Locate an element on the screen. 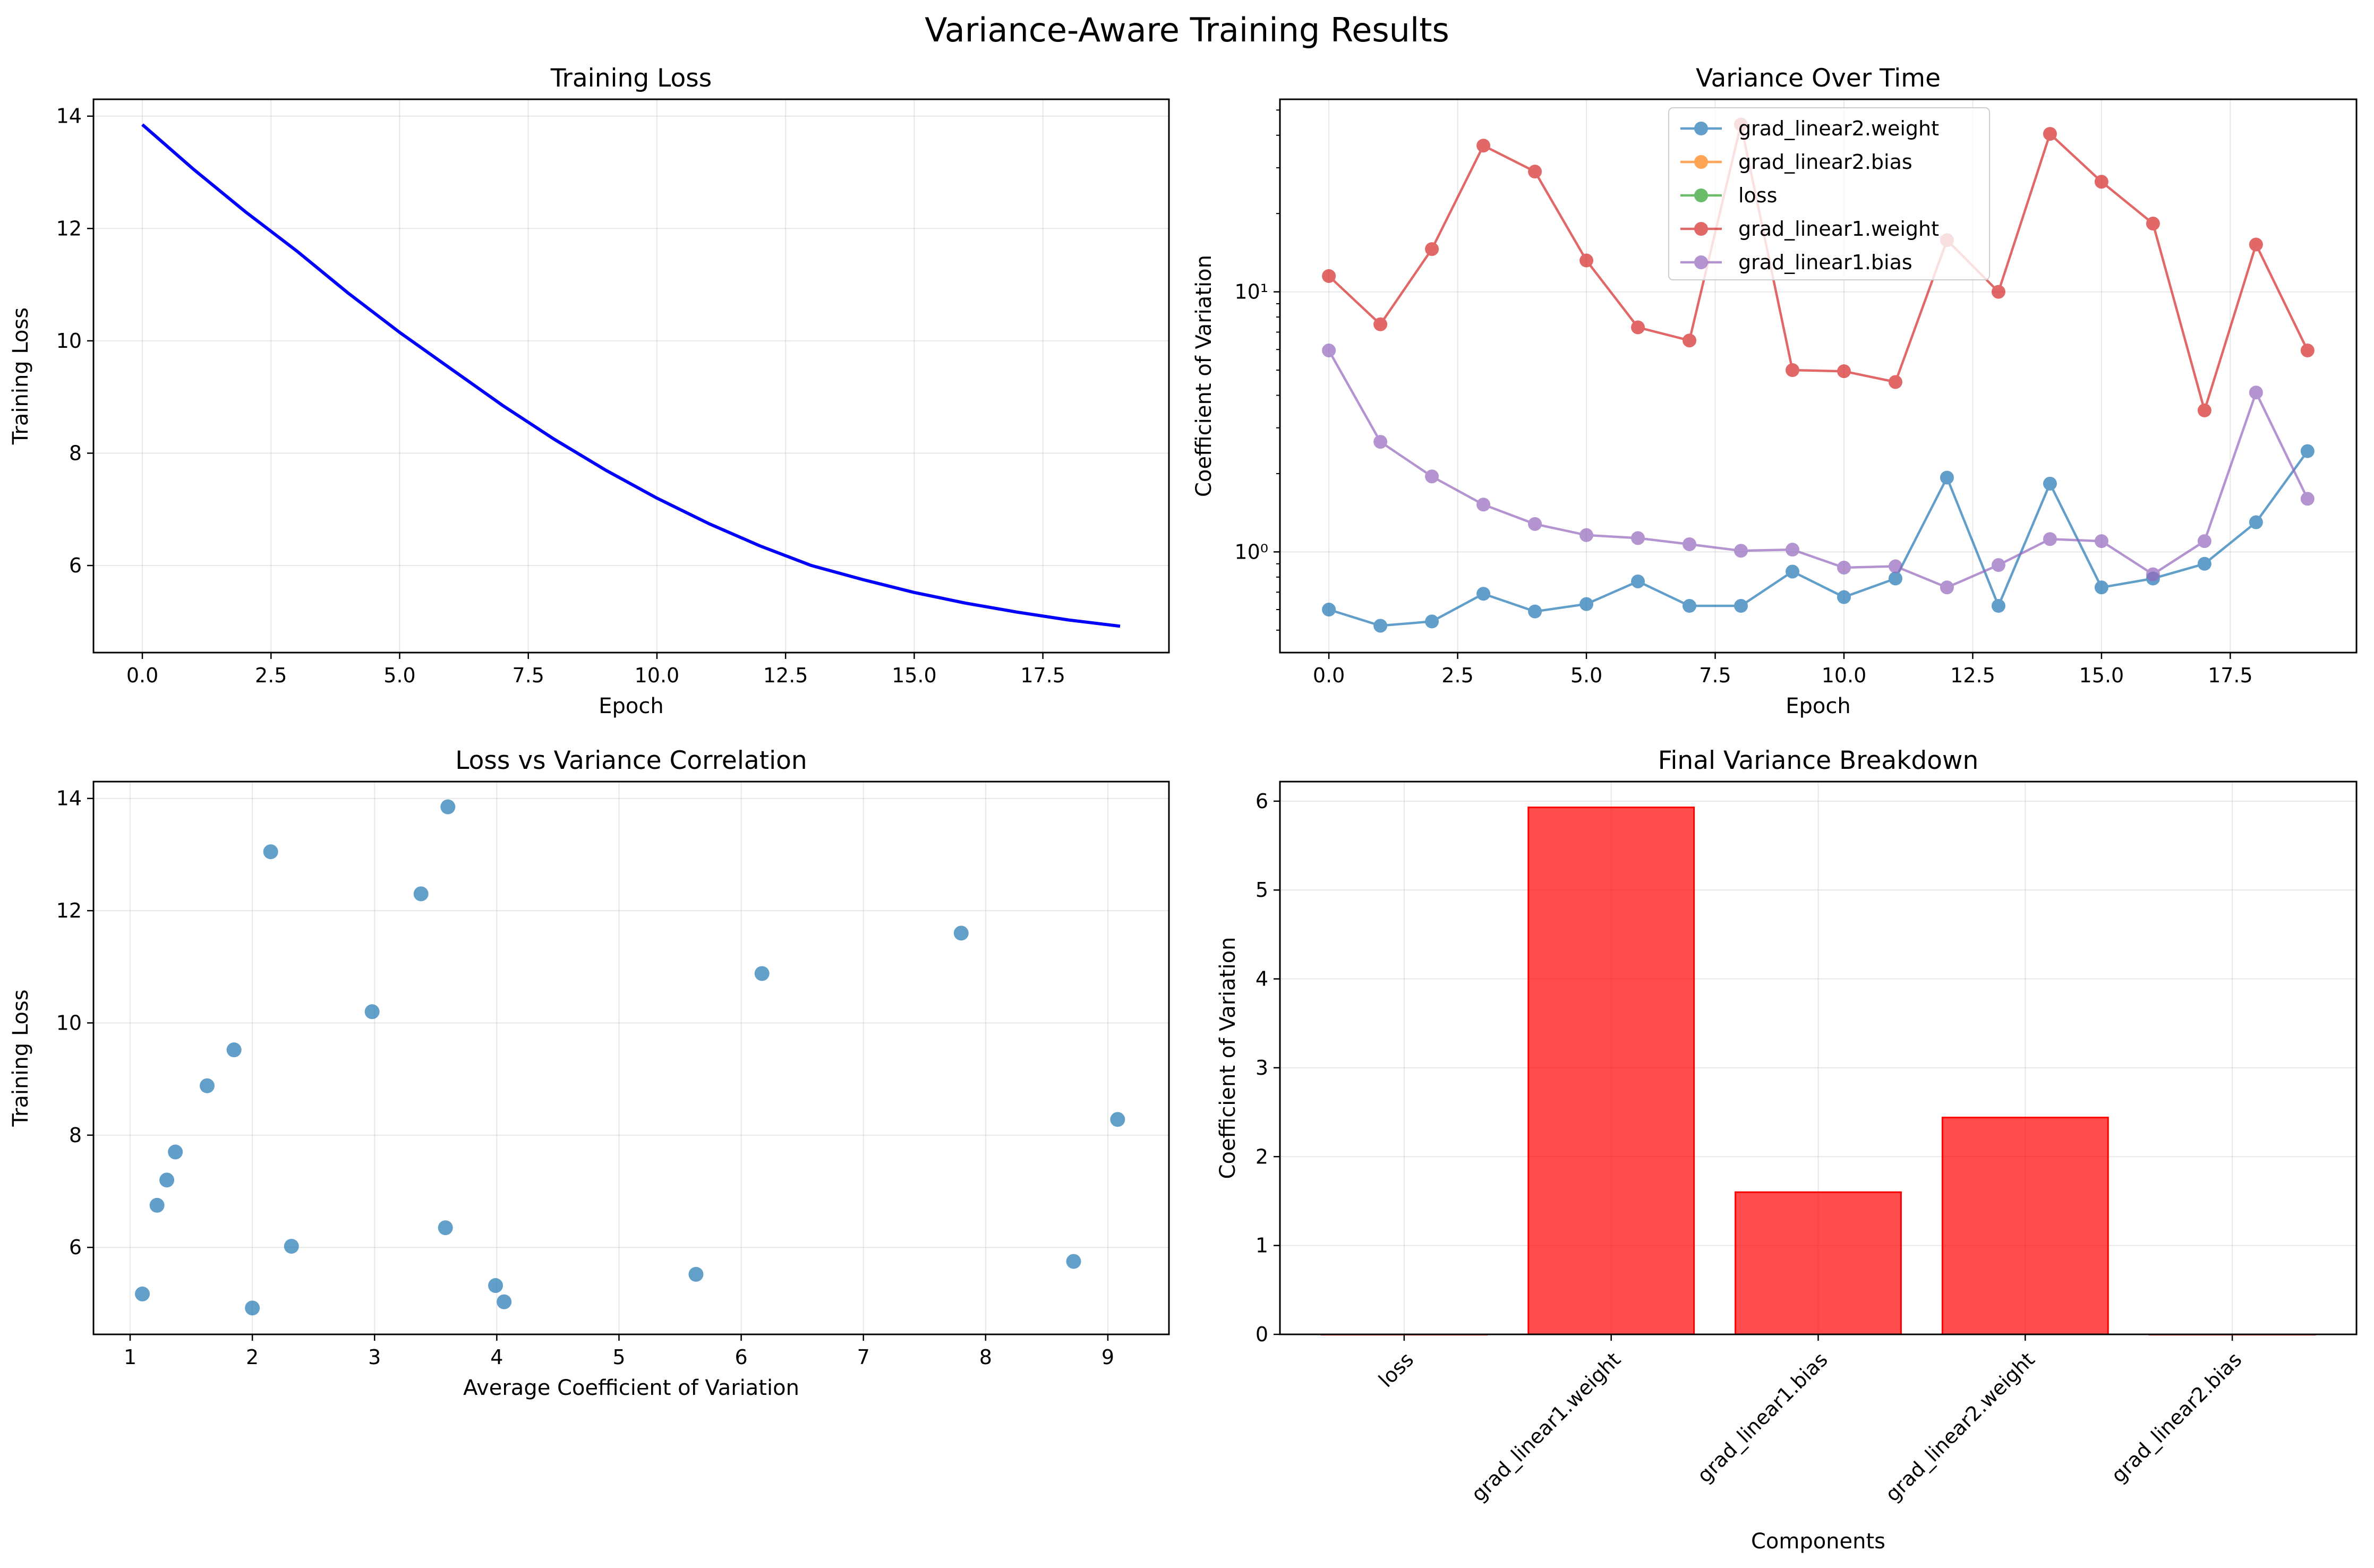  legend-label: grad_linear2.weight is located at coordinates (1838, 128).